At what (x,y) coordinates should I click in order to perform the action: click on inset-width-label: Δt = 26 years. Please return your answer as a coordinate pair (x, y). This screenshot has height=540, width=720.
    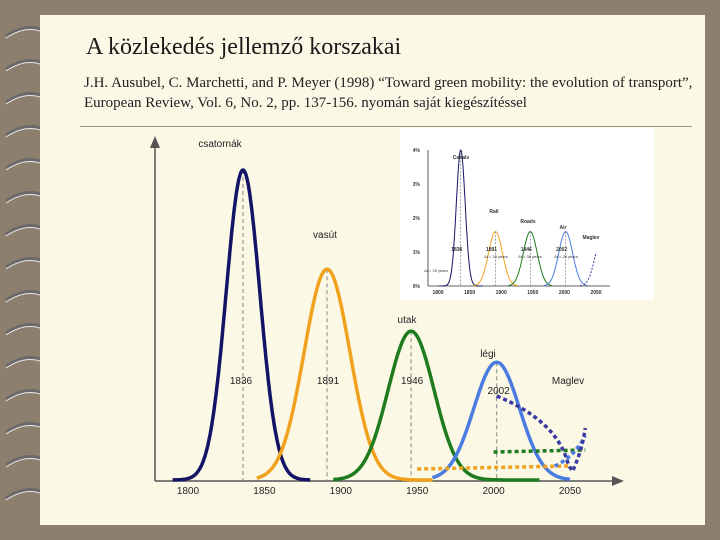
    Looking at the image, I should click on (436, 270).